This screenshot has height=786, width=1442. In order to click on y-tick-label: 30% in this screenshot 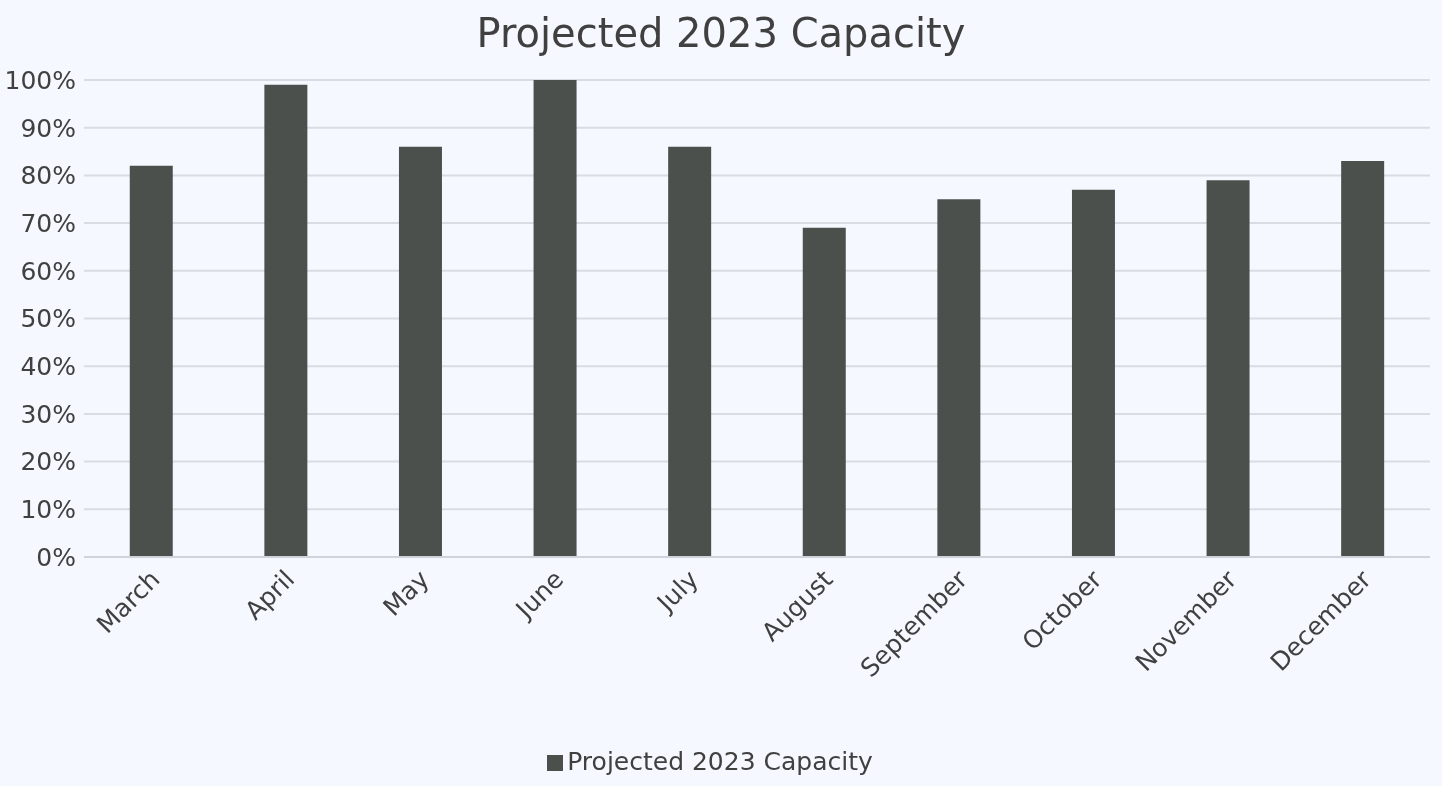, I will do `click(48, 414)`.